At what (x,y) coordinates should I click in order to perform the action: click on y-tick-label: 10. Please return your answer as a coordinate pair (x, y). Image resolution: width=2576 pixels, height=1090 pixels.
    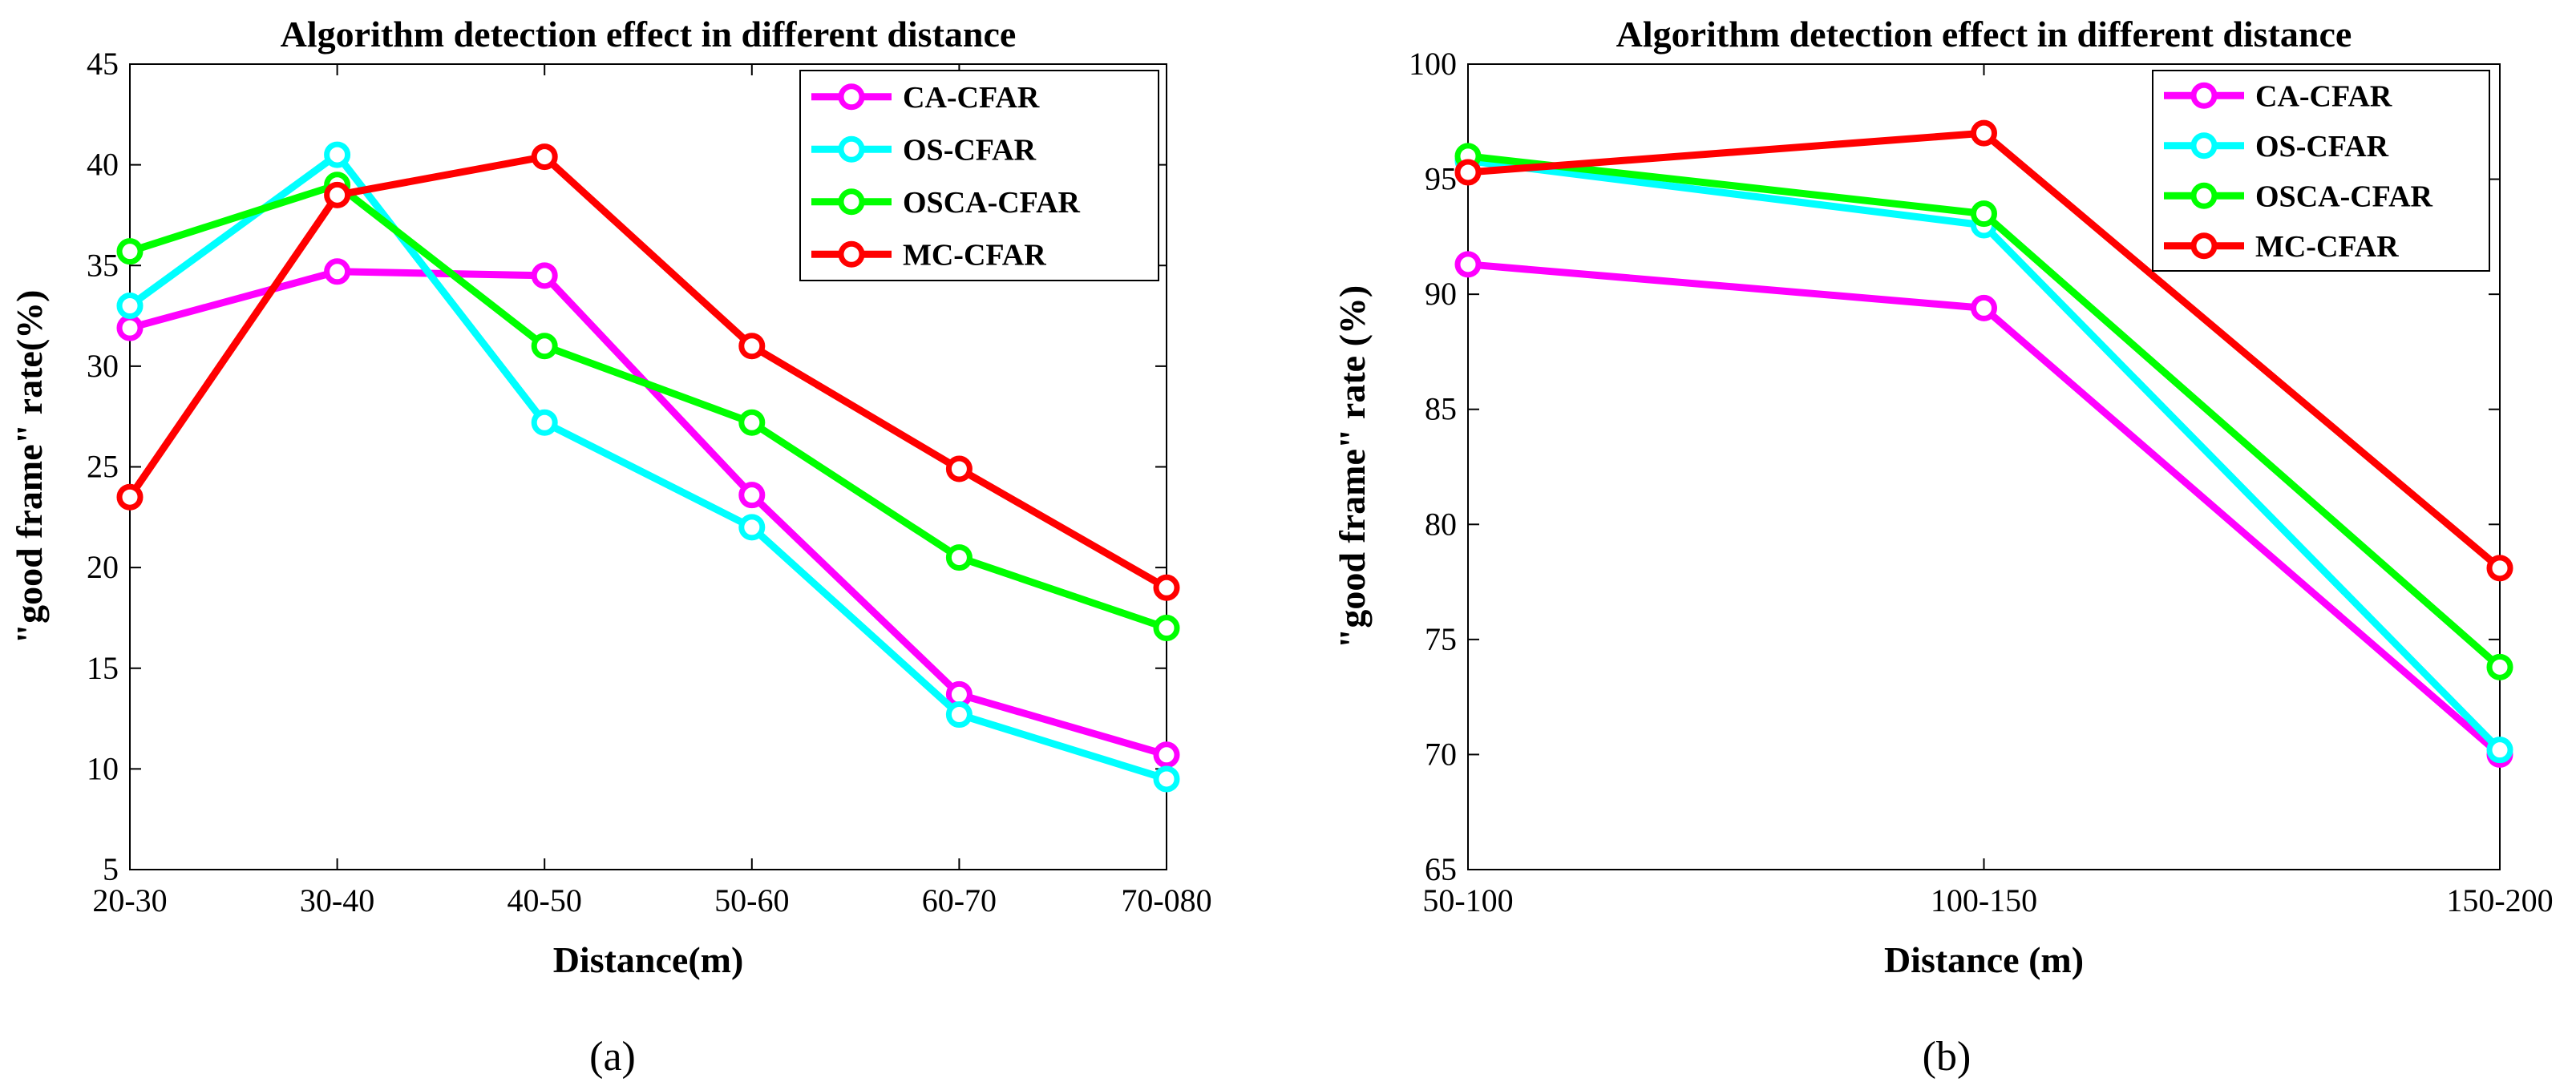
    Looking at the image, I should click on (103, 768).